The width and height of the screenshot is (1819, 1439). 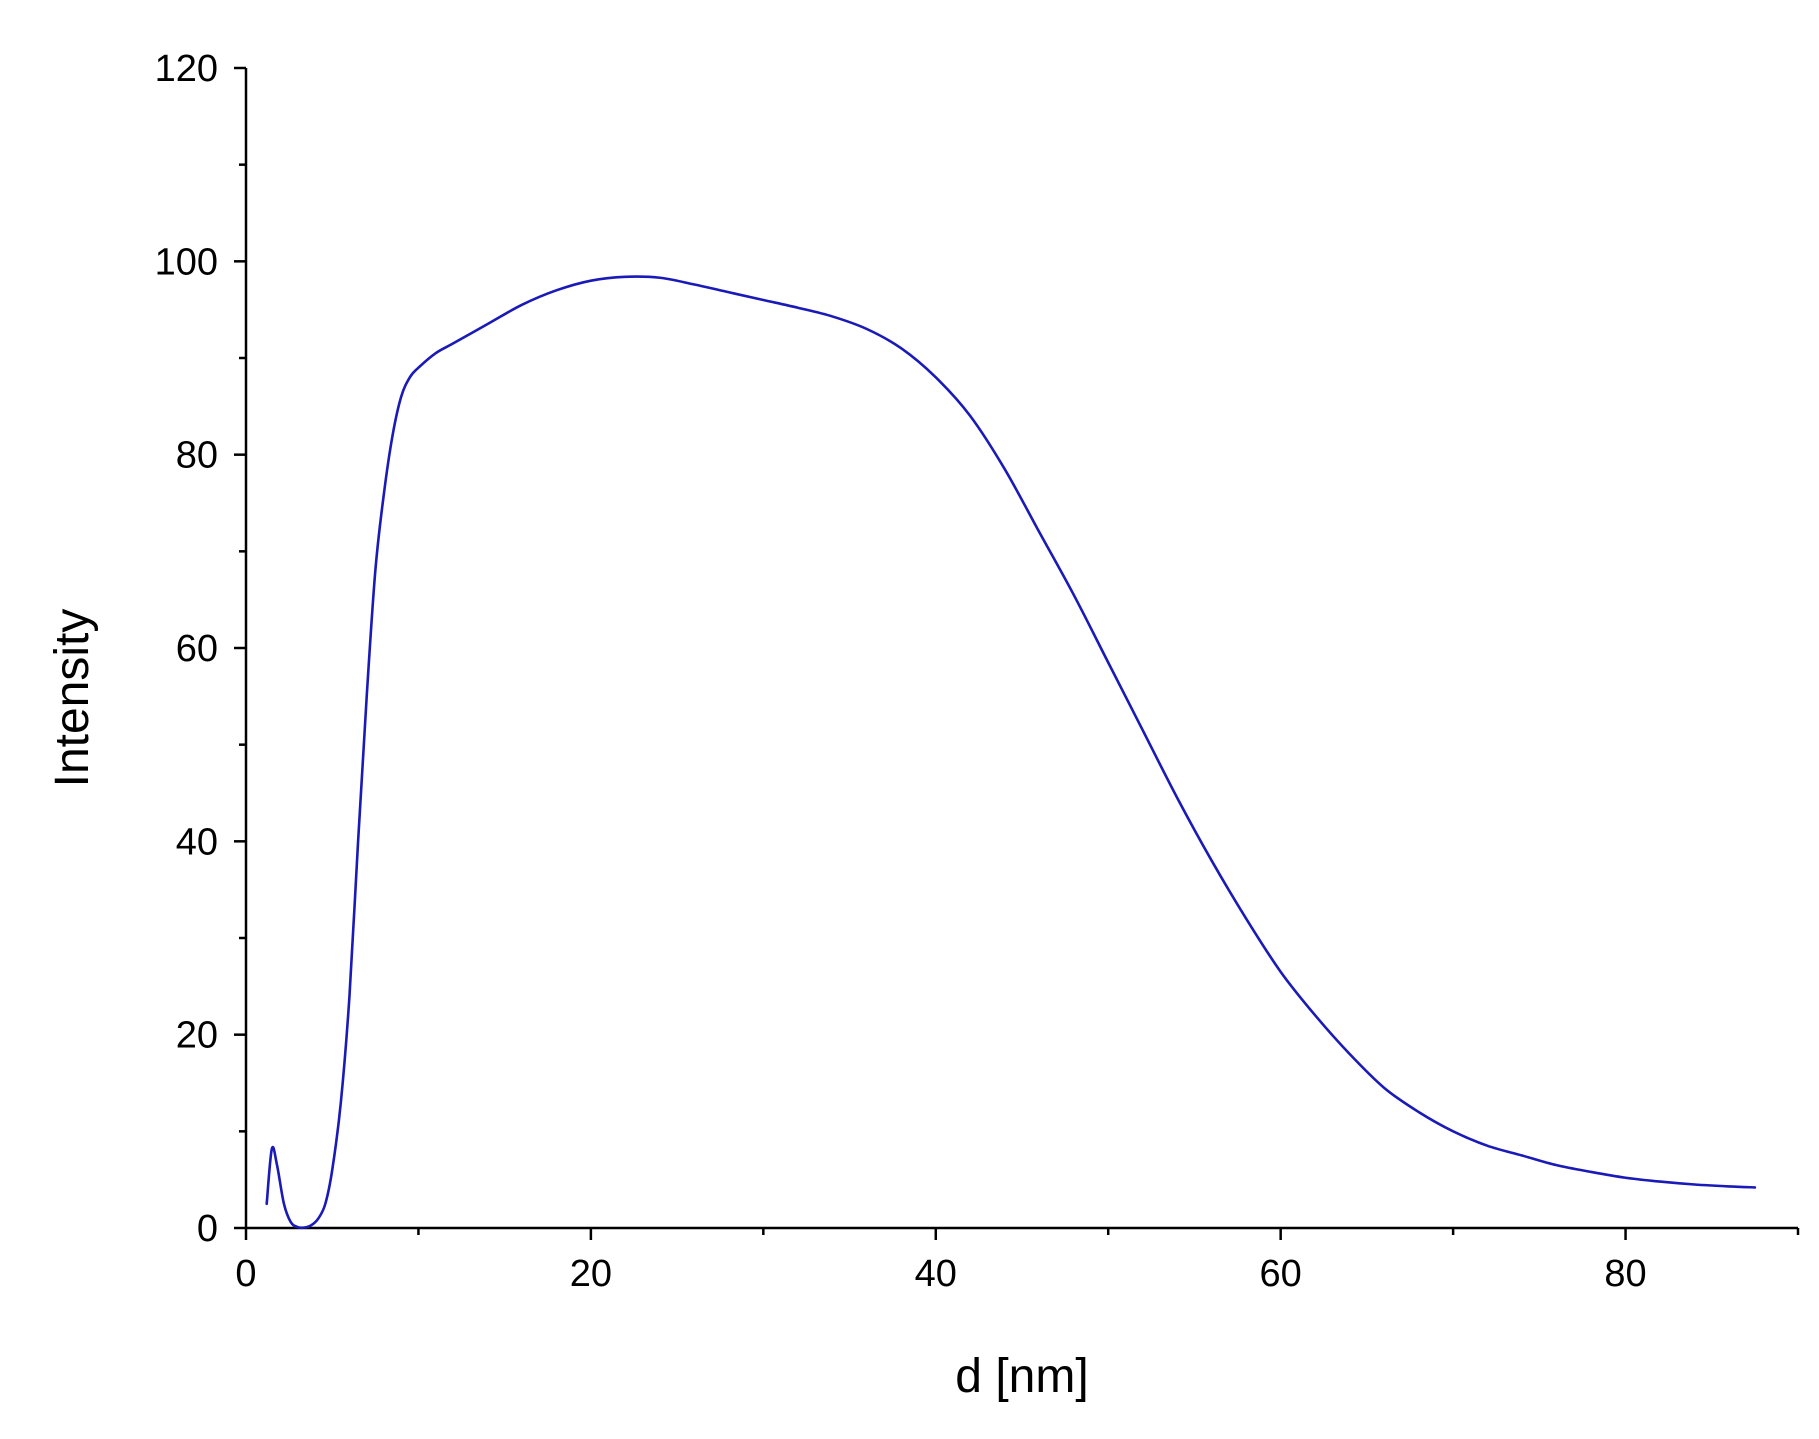 I want to click on y-tick-label: 40, so click(x=197, y=842).